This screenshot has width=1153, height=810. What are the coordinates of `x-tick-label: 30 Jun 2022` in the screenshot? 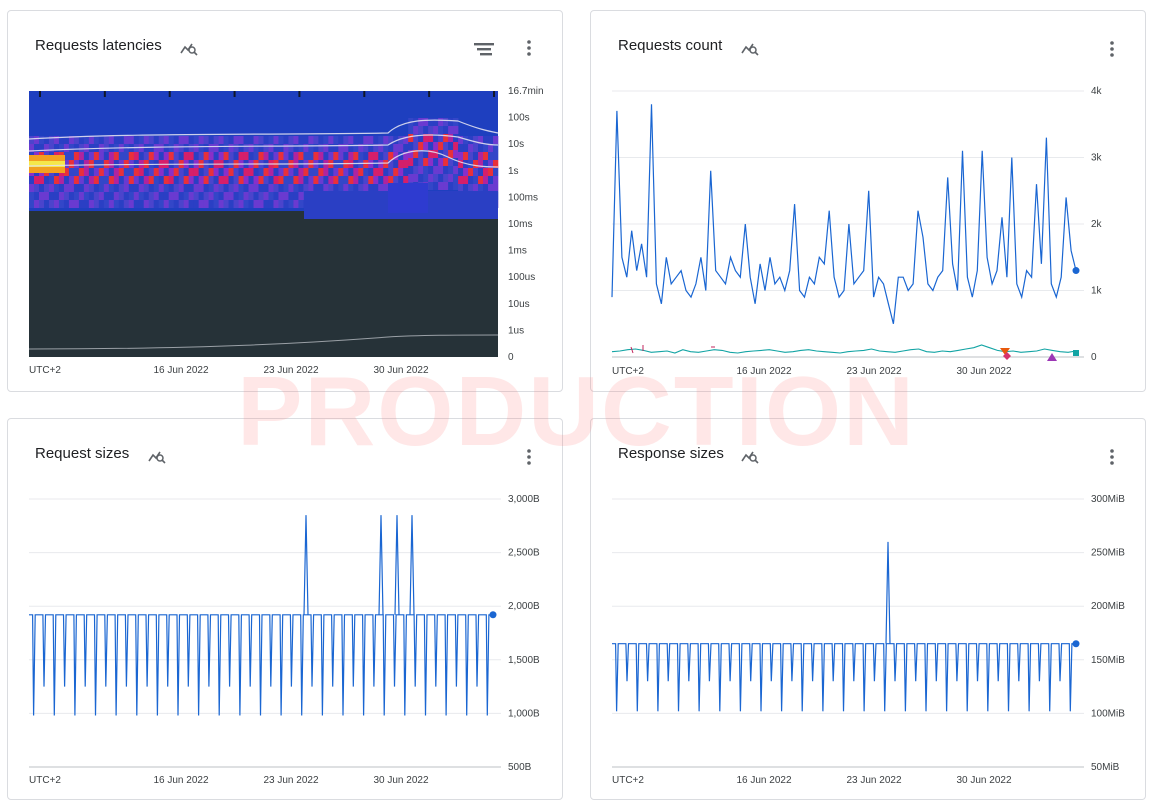 It's located at (983, 780).